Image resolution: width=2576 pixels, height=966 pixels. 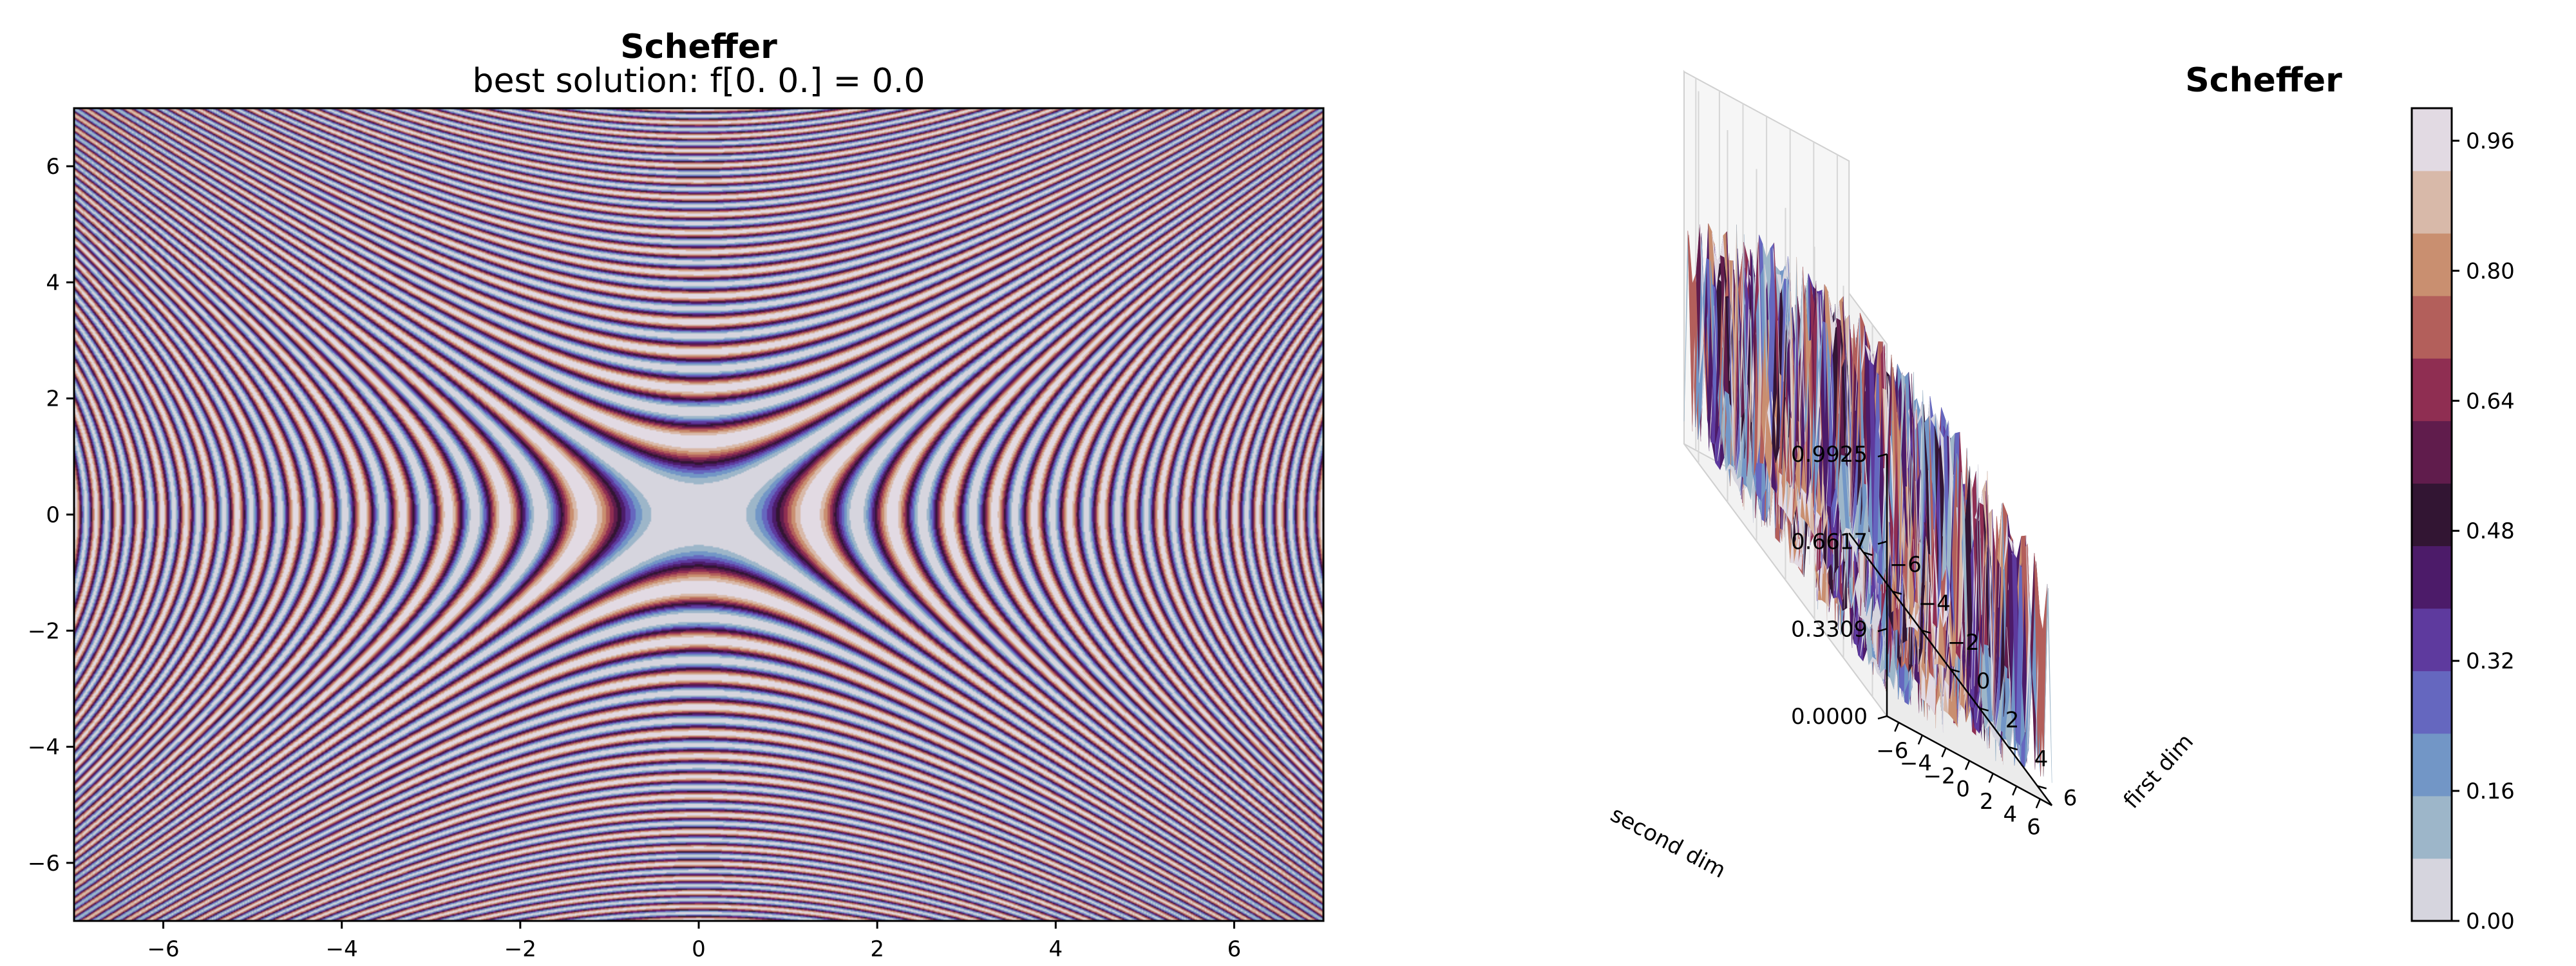 What do you see at coordinates (1939, 777) in the screenshot?
I see `surface-second-tick-label: −2` at bounding box center [1939, 777].